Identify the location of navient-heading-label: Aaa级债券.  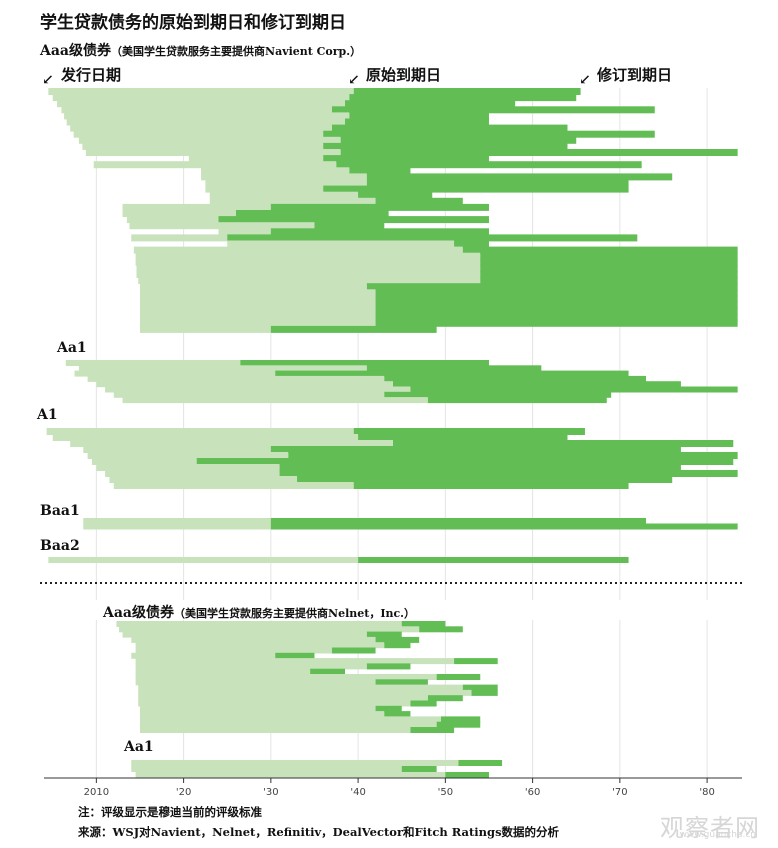
(76, 51).